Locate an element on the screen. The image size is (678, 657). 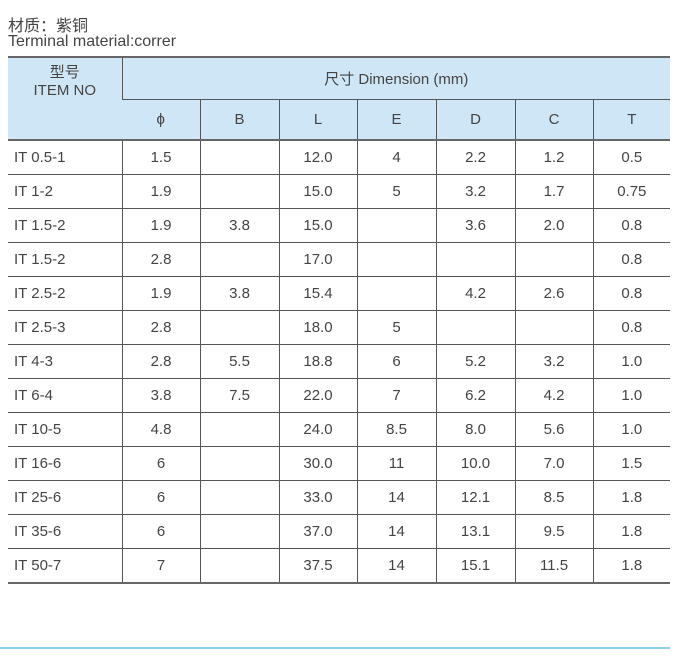
dimension-cell: 18.8 is located at coordinates (317, 361).